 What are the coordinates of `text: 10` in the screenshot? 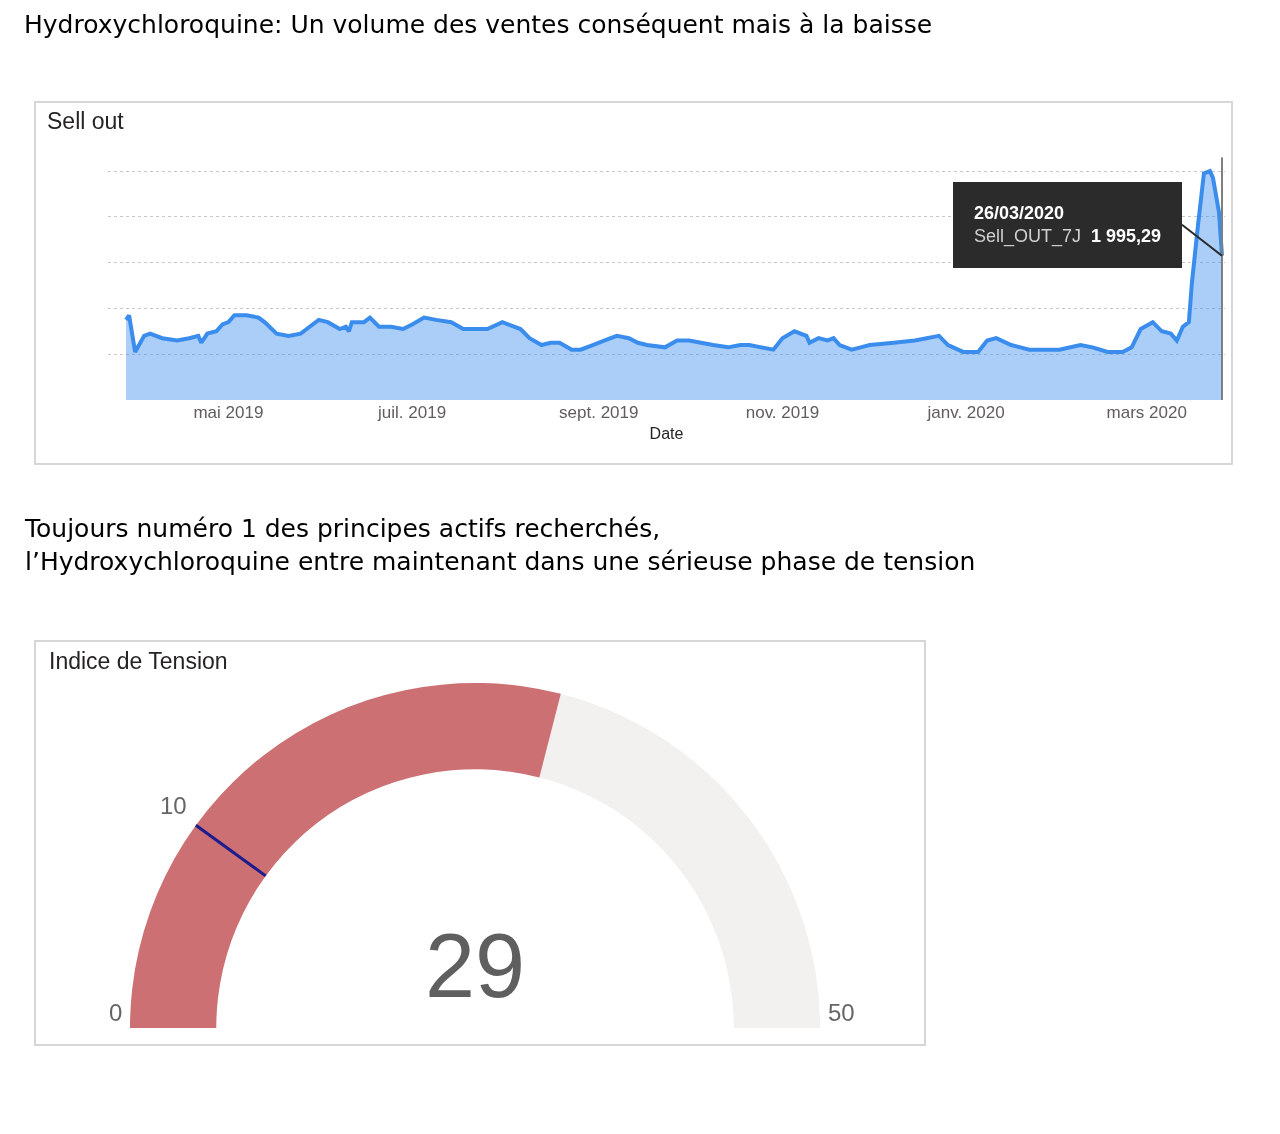 It's located at (173, 805).